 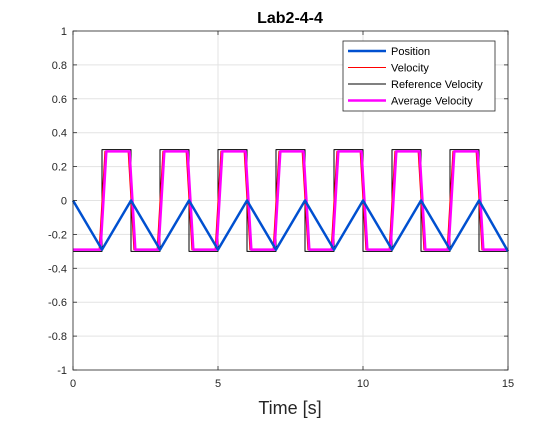 What do you see at coordinates (64, 202) in the screenshot?
I see `y-tick-label: 0` at bounding box center [64, 202].